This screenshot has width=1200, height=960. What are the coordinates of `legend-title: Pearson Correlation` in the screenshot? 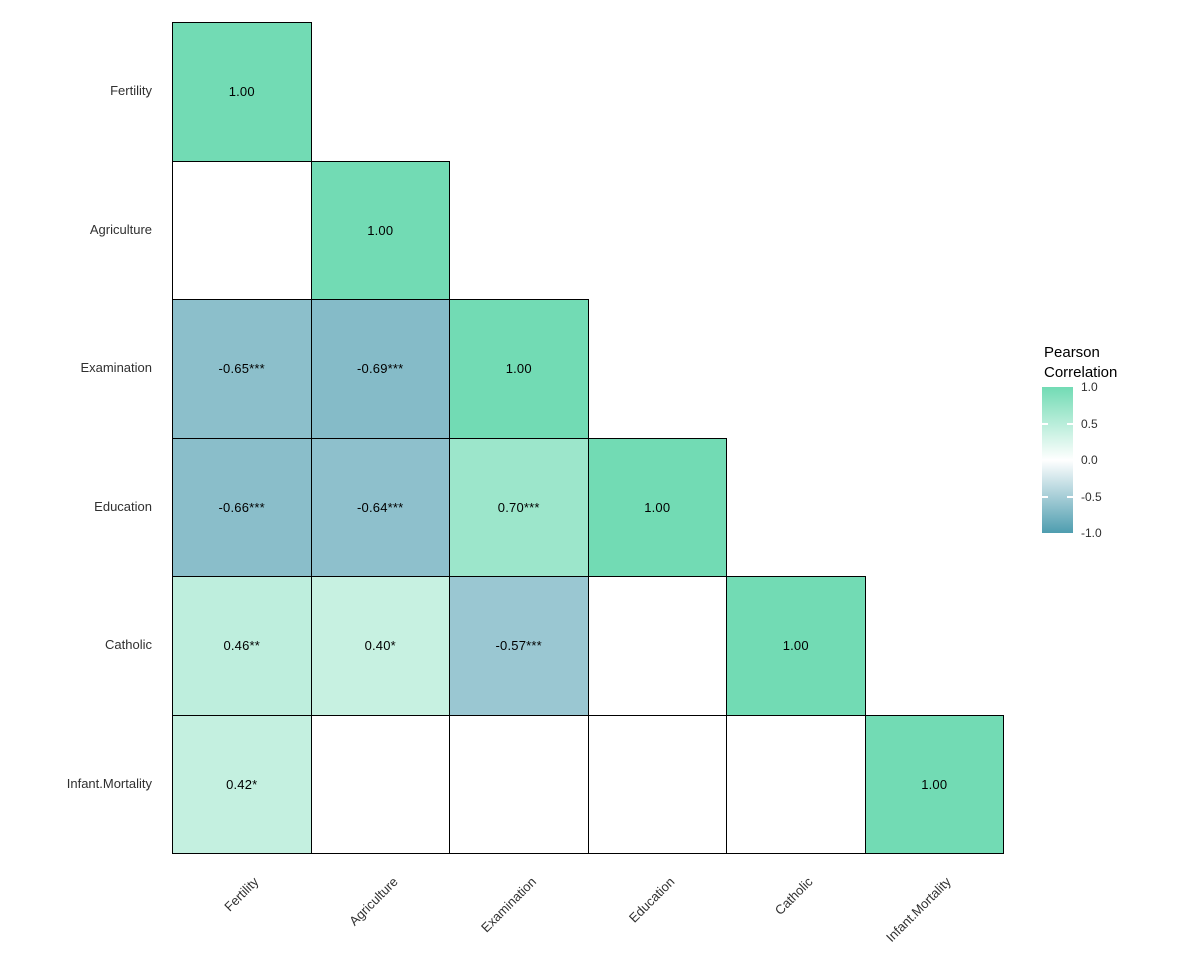 It's located at (1081, 362).